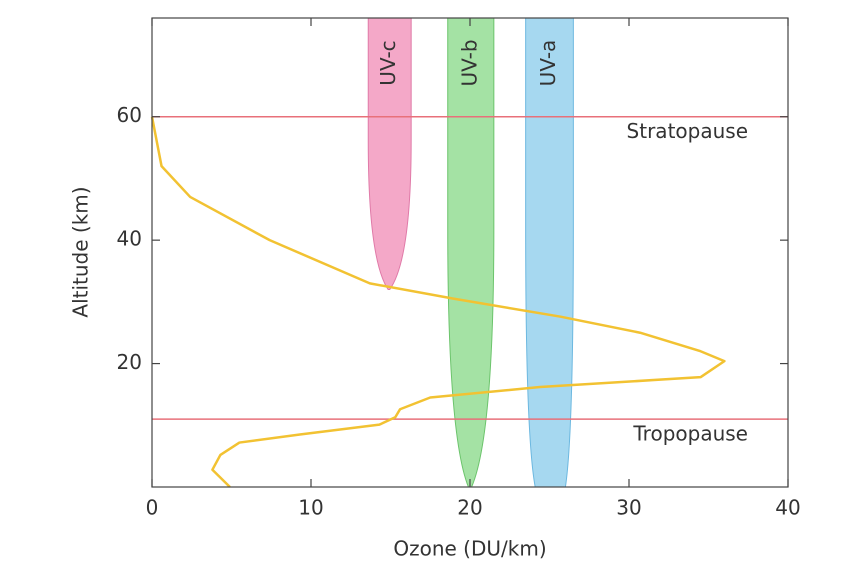 Image resolution: width=843 pixels, height=581 pixels. What do you see at coordinates (388, 62) in the screenshot?
I see `band-label: UV-c` at bounding box center [388, 62].